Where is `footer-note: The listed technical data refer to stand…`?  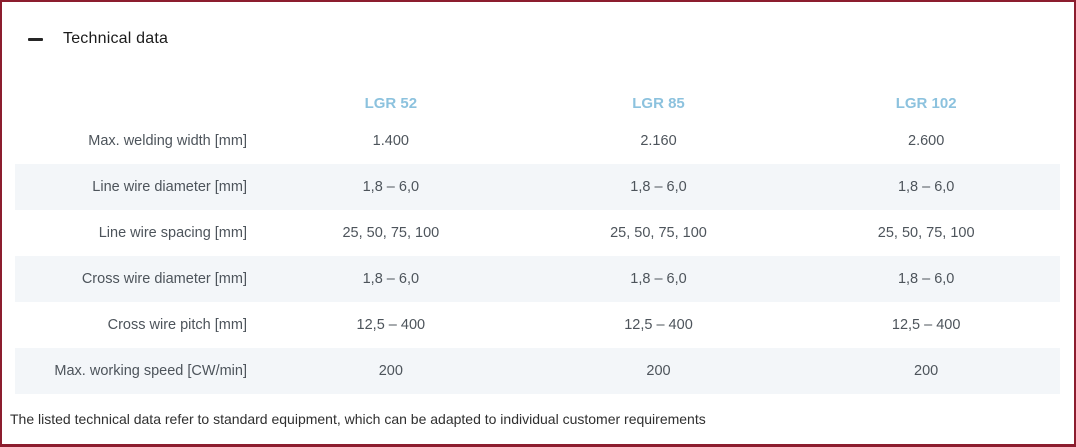
footer-note: The listed technical data refer to stand… is located at coordinates (358, 419).